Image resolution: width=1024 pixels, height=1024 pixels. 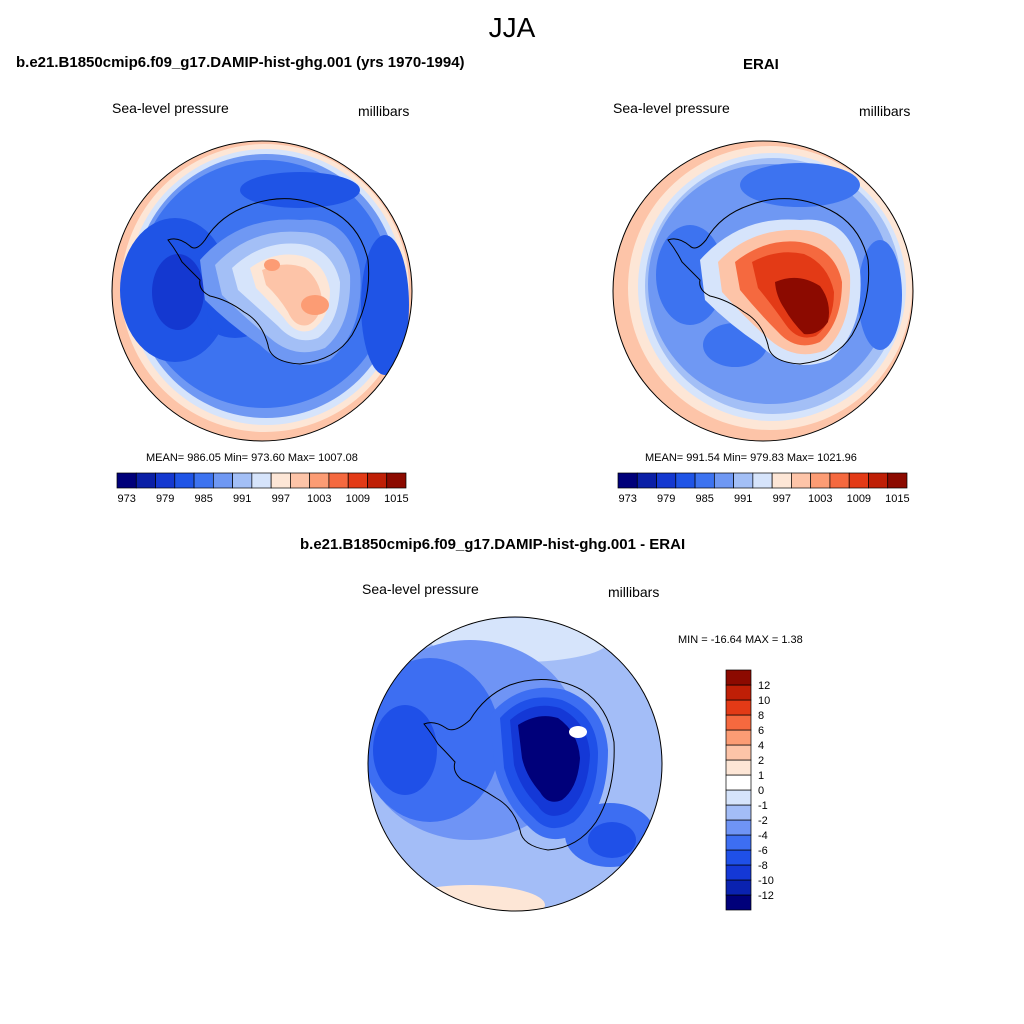 I want to click on cb2-tick-label: 973, so click(x=627, y=499).